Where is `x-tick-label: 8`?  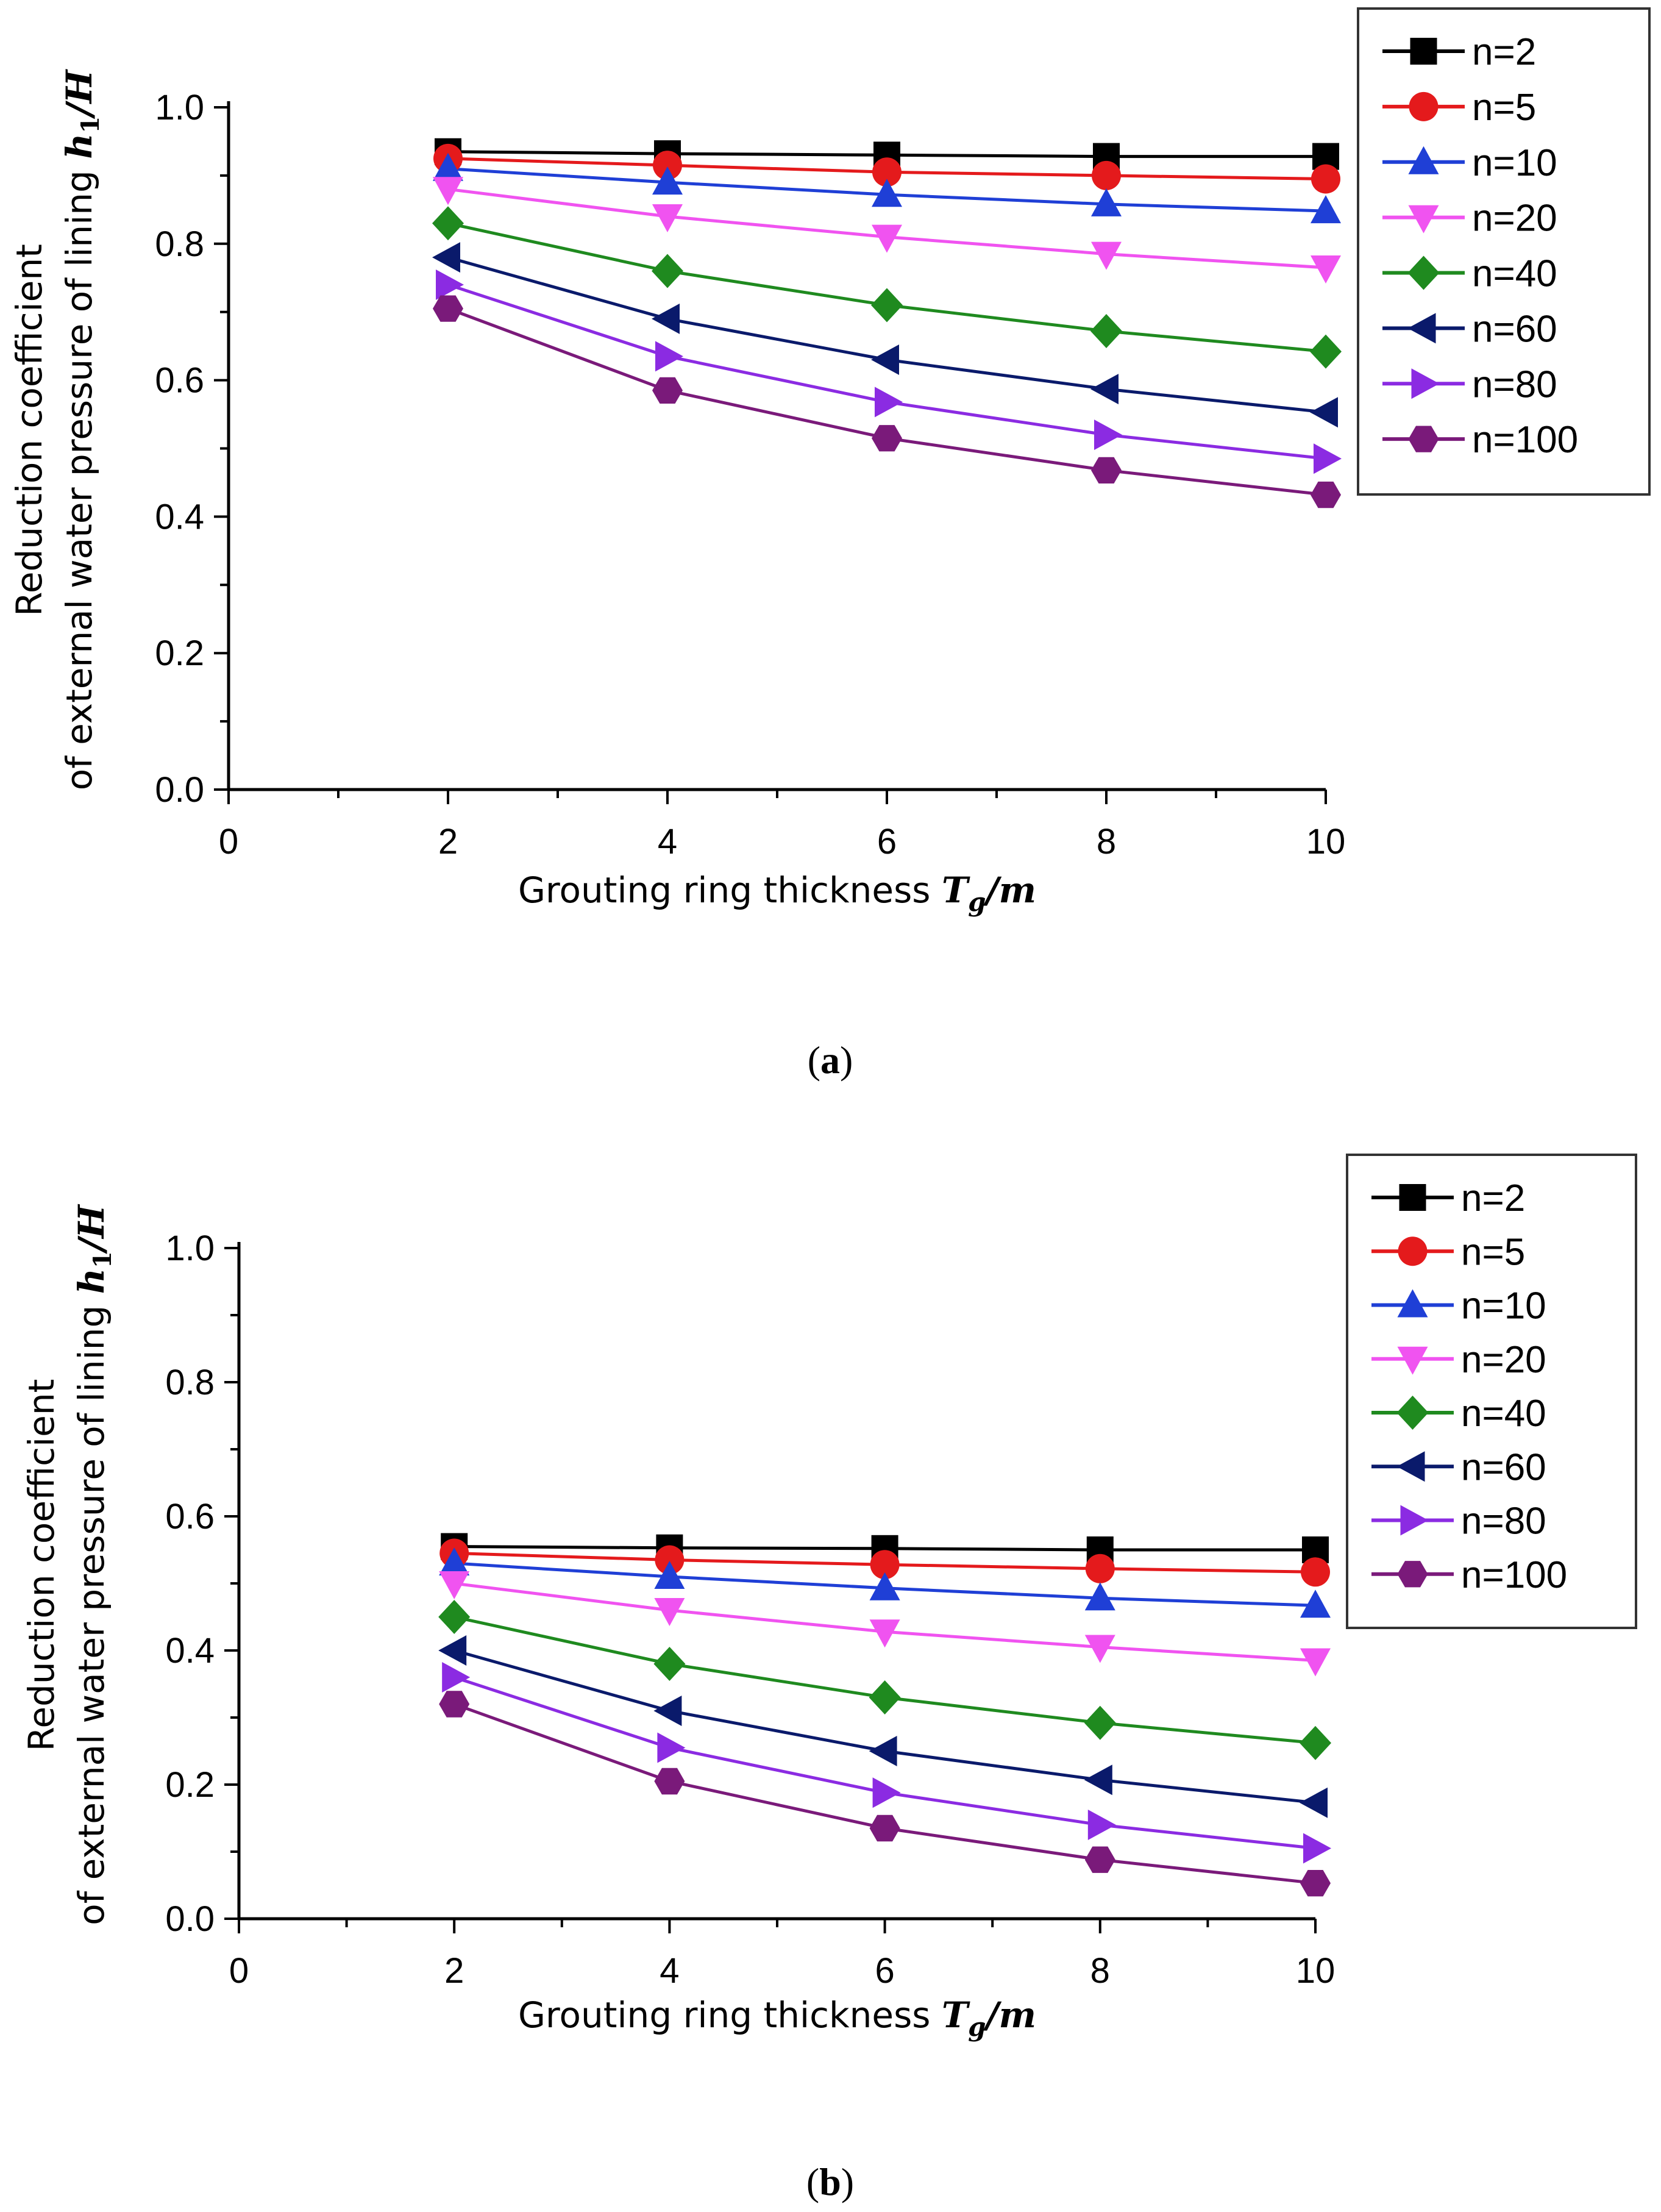 x-tick-label: 8 is located at coordinates (1106, 842).